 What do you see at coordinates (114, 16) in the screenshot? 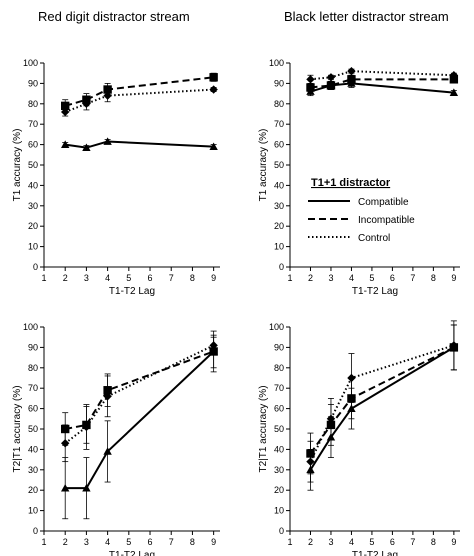
I see `column-title-red-digit: Red digit distractor stream` at bounding box center [114, 16].